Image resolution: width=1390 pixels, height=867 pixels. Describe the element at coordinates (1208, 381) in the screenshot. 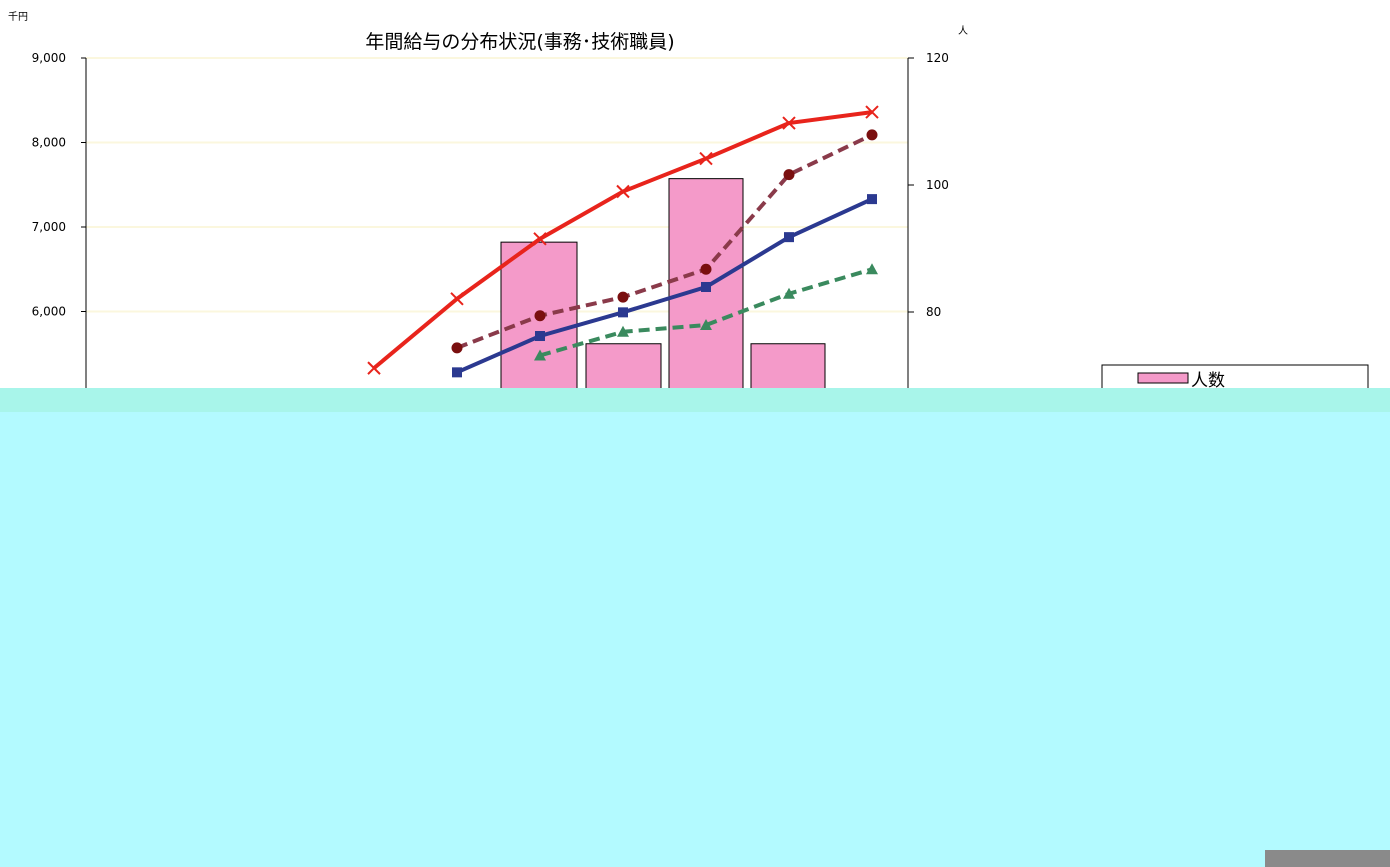

I see `legend-label-count: 人数` at that location.